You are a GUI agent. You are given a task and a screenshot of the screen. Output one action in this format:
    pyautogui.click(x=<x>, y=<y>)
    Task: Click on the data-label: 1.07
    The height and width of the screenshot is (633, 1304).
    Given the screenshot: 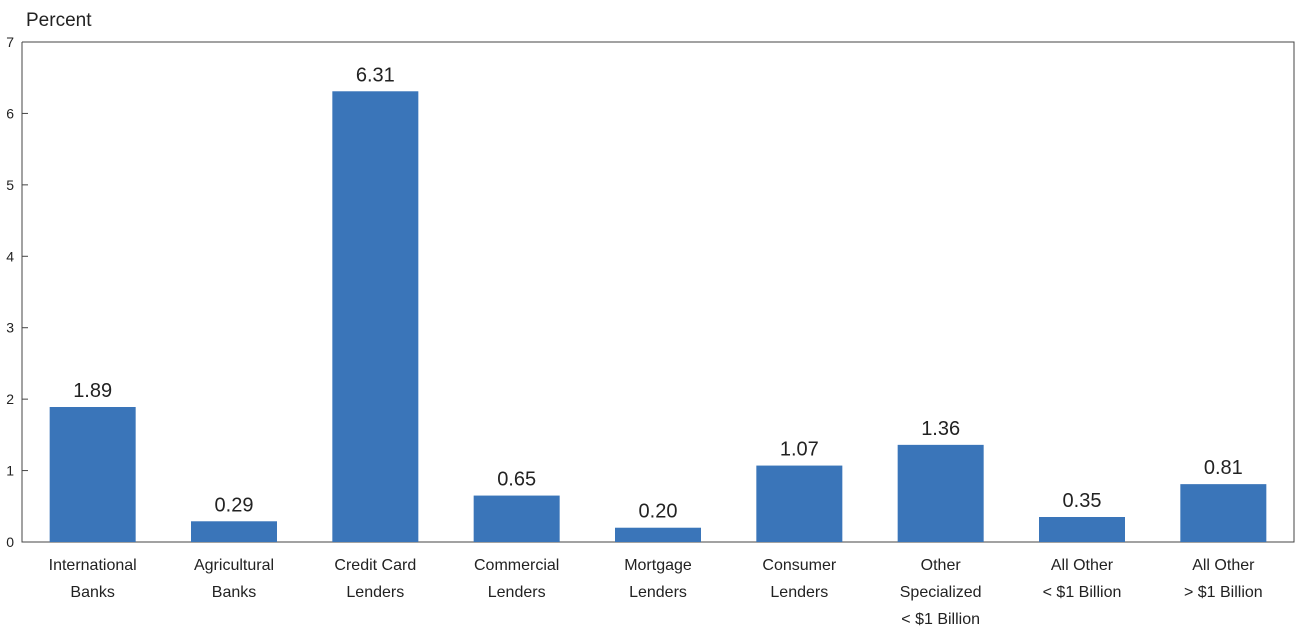 What is the action you would take?
    pyautogui.click(x=799, y=450)
    